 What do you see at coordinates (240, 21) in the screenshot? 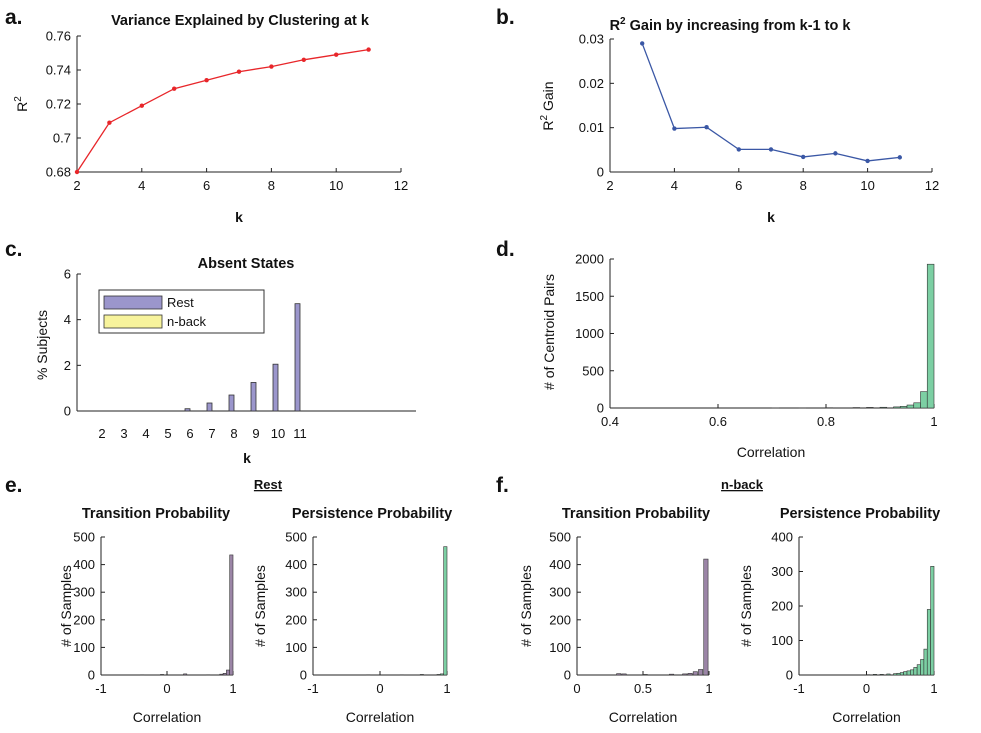
I see `chart-title: Variance Explained by Clustering at k` at bounding box center [240, 21].